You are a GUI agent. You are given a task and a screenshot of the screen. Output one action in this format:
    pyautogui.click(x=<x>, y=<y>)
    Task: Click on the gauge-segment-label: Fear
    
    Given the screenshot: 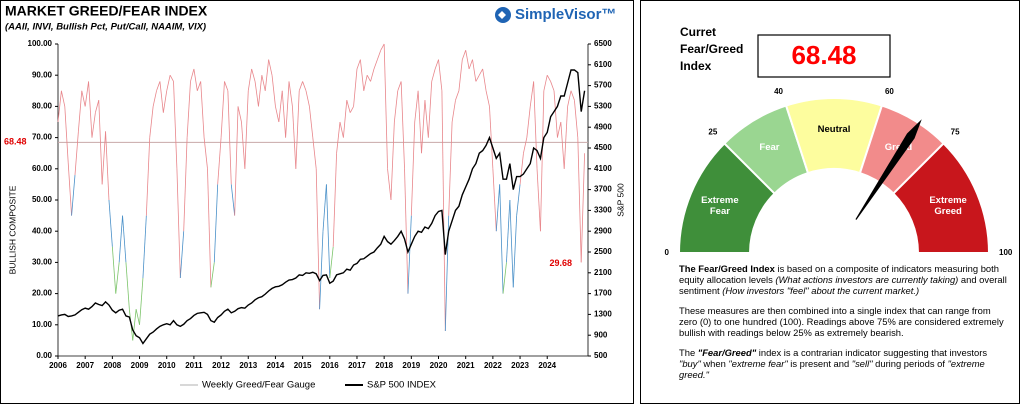 What is the action you would take?
    pyautogui.click(x=769, y=147)
    